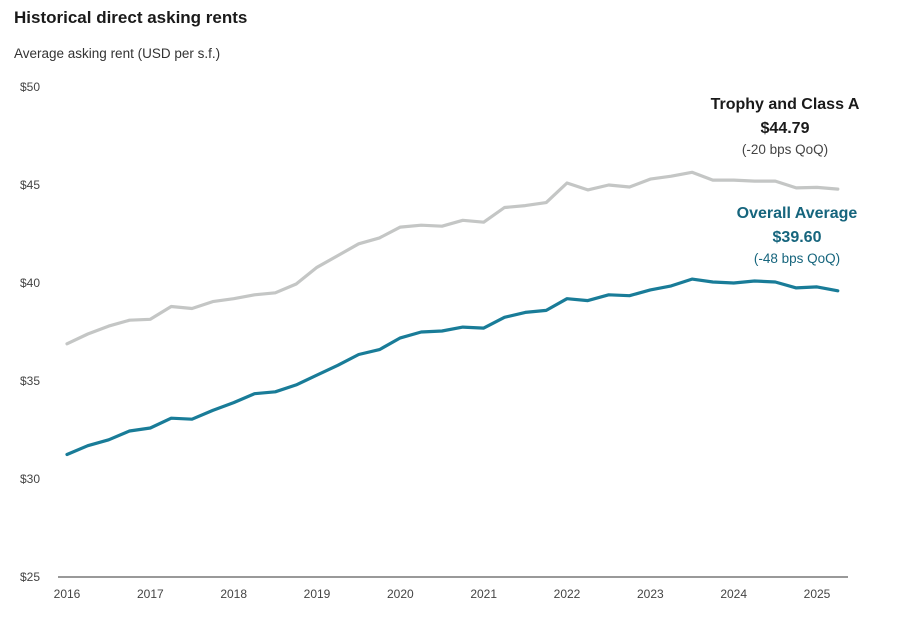  Describe the element at coordinates (797, 258) in the screenshot. I see `annotation-overall-change: (-48 bps QoQ)` at that location.